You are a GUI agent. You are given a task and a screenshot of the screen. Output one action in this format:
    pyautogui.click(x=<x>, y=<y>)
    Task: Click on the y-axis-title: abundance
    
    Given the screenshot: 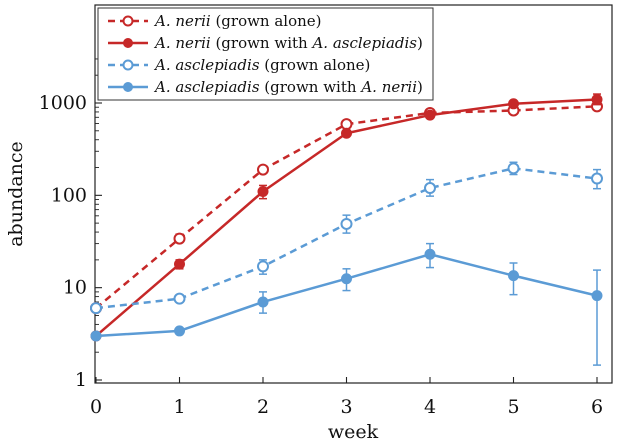 What is the action you would take?
    pyautogui.click(x=16, y=194)
    